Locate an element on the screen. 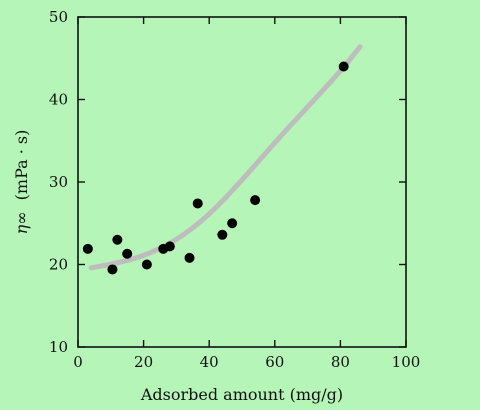 The height and width of the screenshot is (410, 480). y-tick-label: 50 is located at coordinates (58, 17).